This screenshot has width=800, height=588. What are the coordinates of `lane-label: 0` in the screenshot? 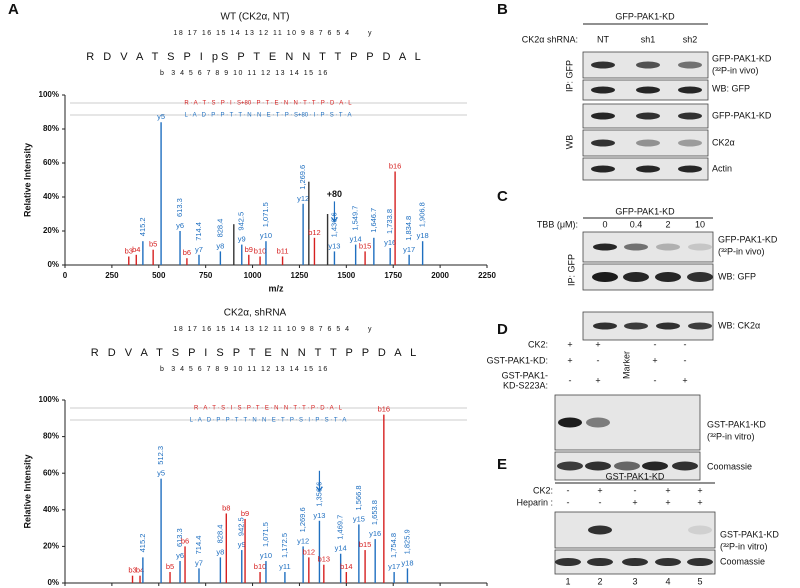 It's located at (604, 224).